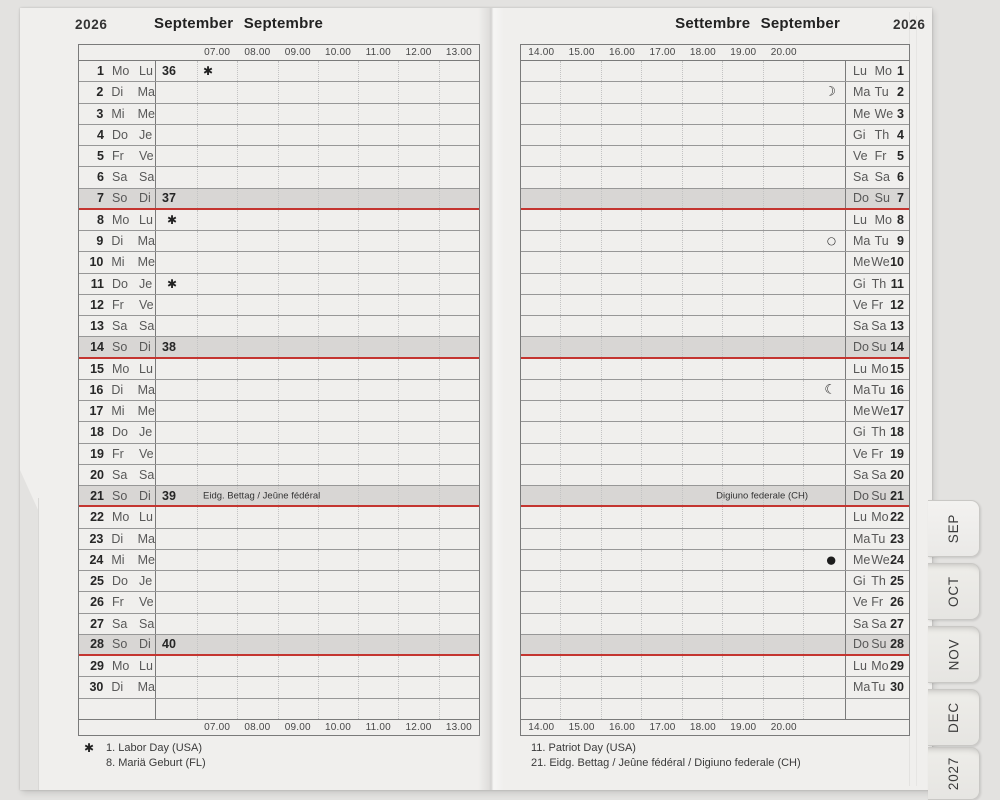  Describe the element at coordinates (145, 495) in the screenshot. I see `day-abbrev-2: Di` at that location.